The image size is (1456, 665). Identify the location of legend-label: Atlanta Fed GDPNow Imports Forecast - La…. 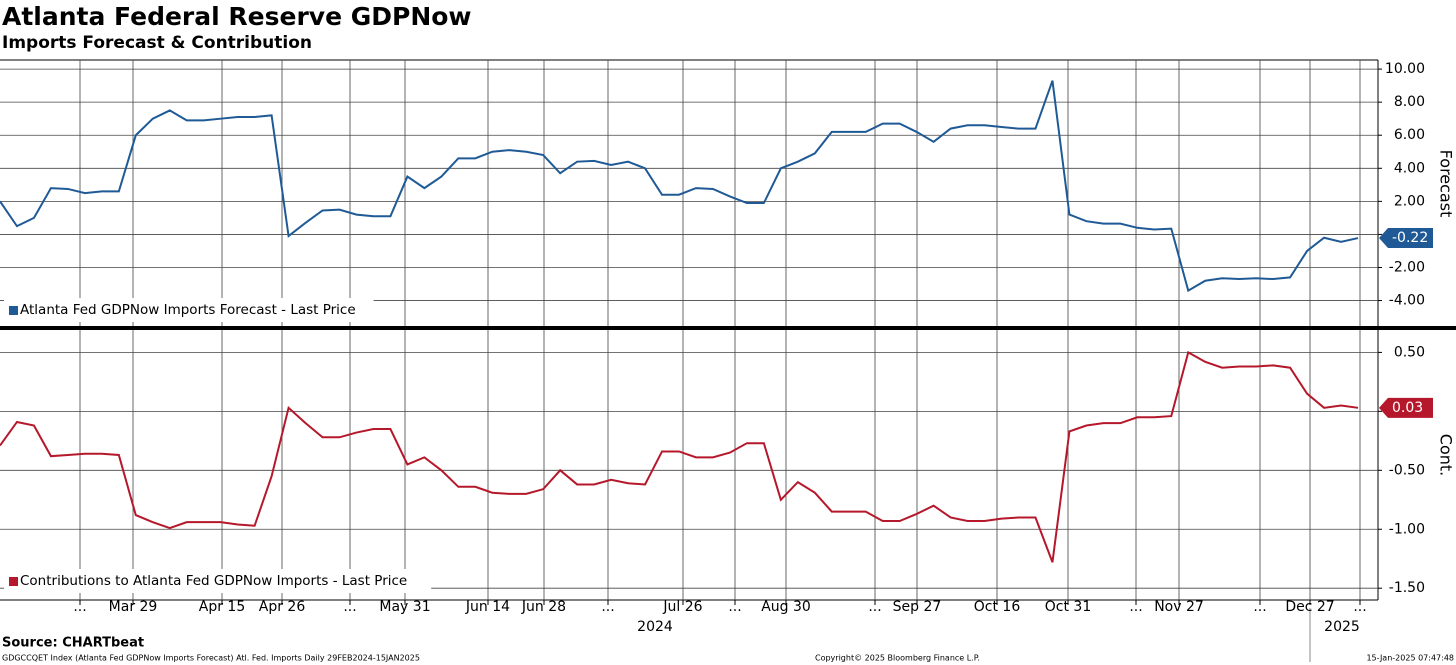
(188, 310).